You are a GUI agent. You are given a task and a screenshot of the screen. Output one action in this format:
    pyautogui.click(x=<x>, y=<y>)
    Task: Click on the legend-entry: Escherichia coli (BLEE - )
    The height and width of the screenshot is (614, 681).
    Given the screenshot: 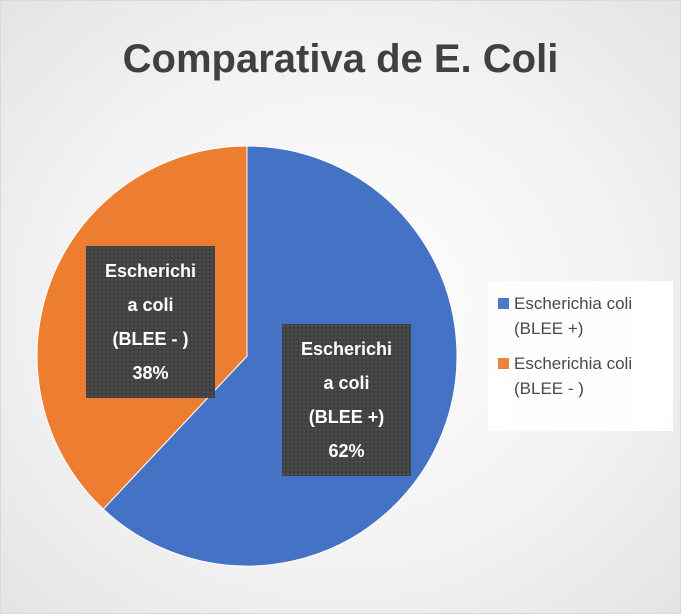 What is the action you would take?
    pyautogui.click(x=581, y=376)
    